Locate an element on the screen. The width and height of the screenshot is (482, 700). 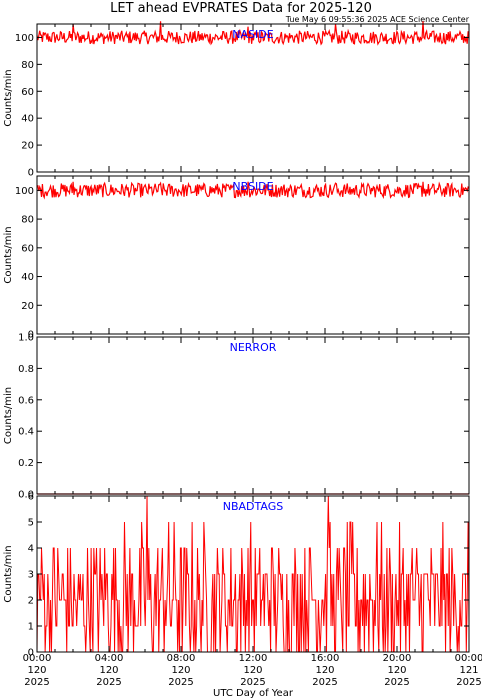
y-tick-label: 3 is located at coordinates (31, 575).